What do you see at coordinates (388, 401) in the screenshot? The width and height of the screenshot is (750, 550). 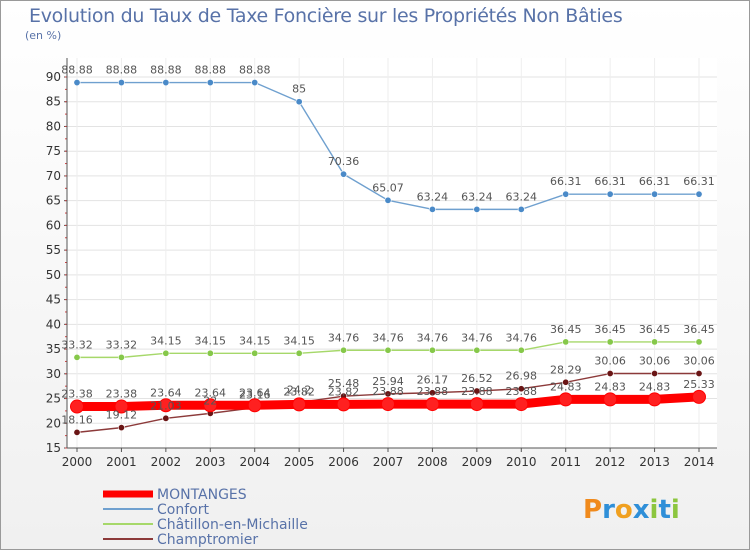 I see `series-montanges` at bounding box center [388, 401].